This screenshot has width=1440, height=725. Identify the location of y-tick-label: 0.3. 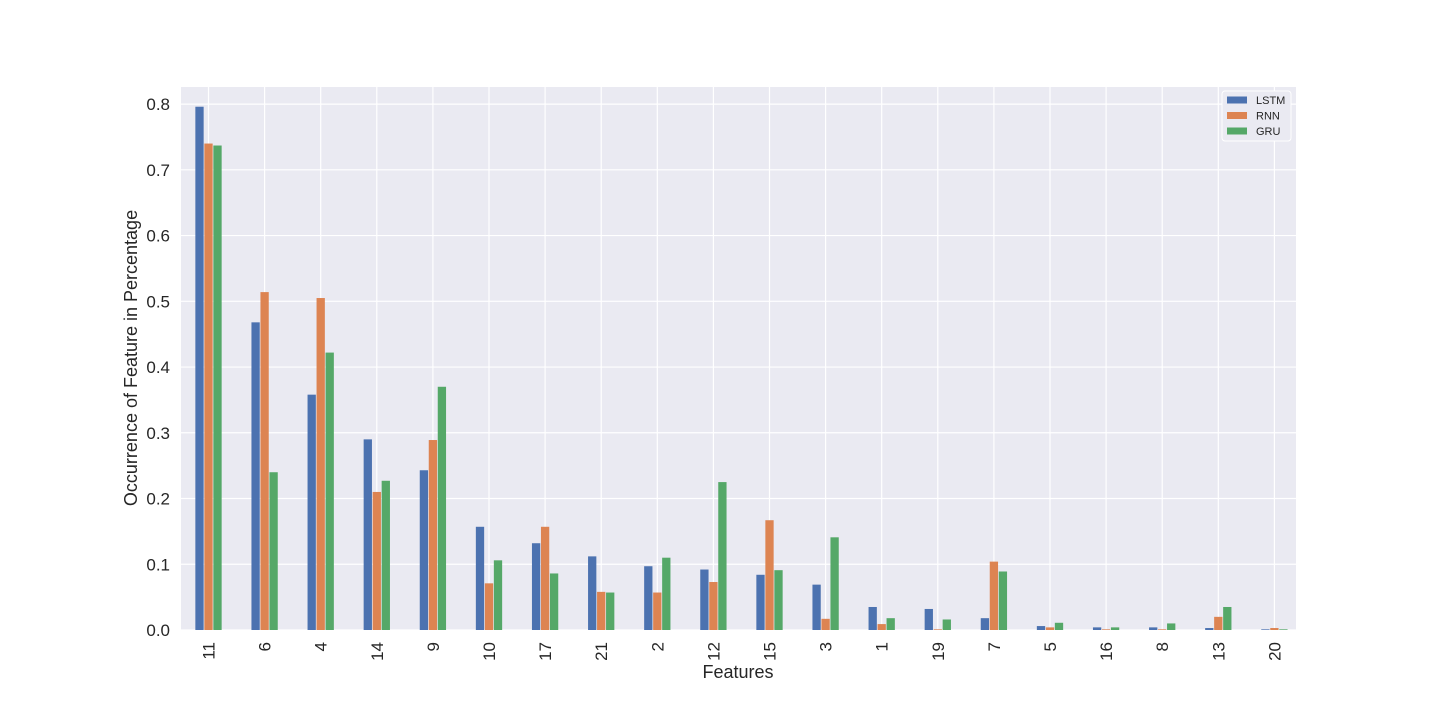
(158, 433).